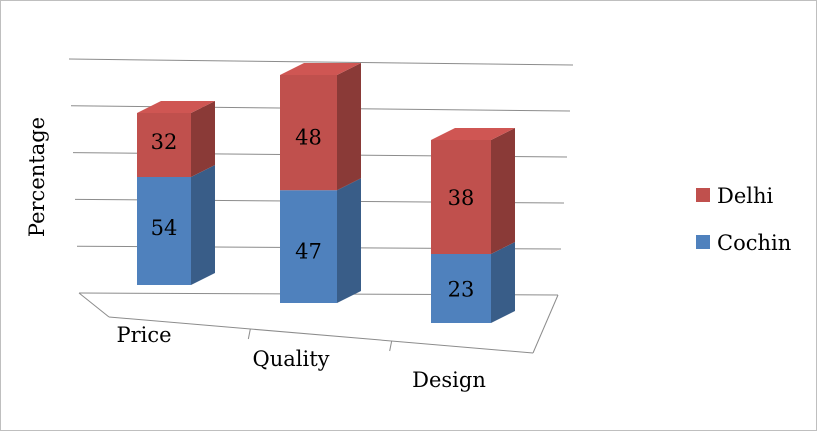  What do you see at coordinates (545, 324) in the screenshot?
I see `floor-right-edge` at bounding box center [545, 324].